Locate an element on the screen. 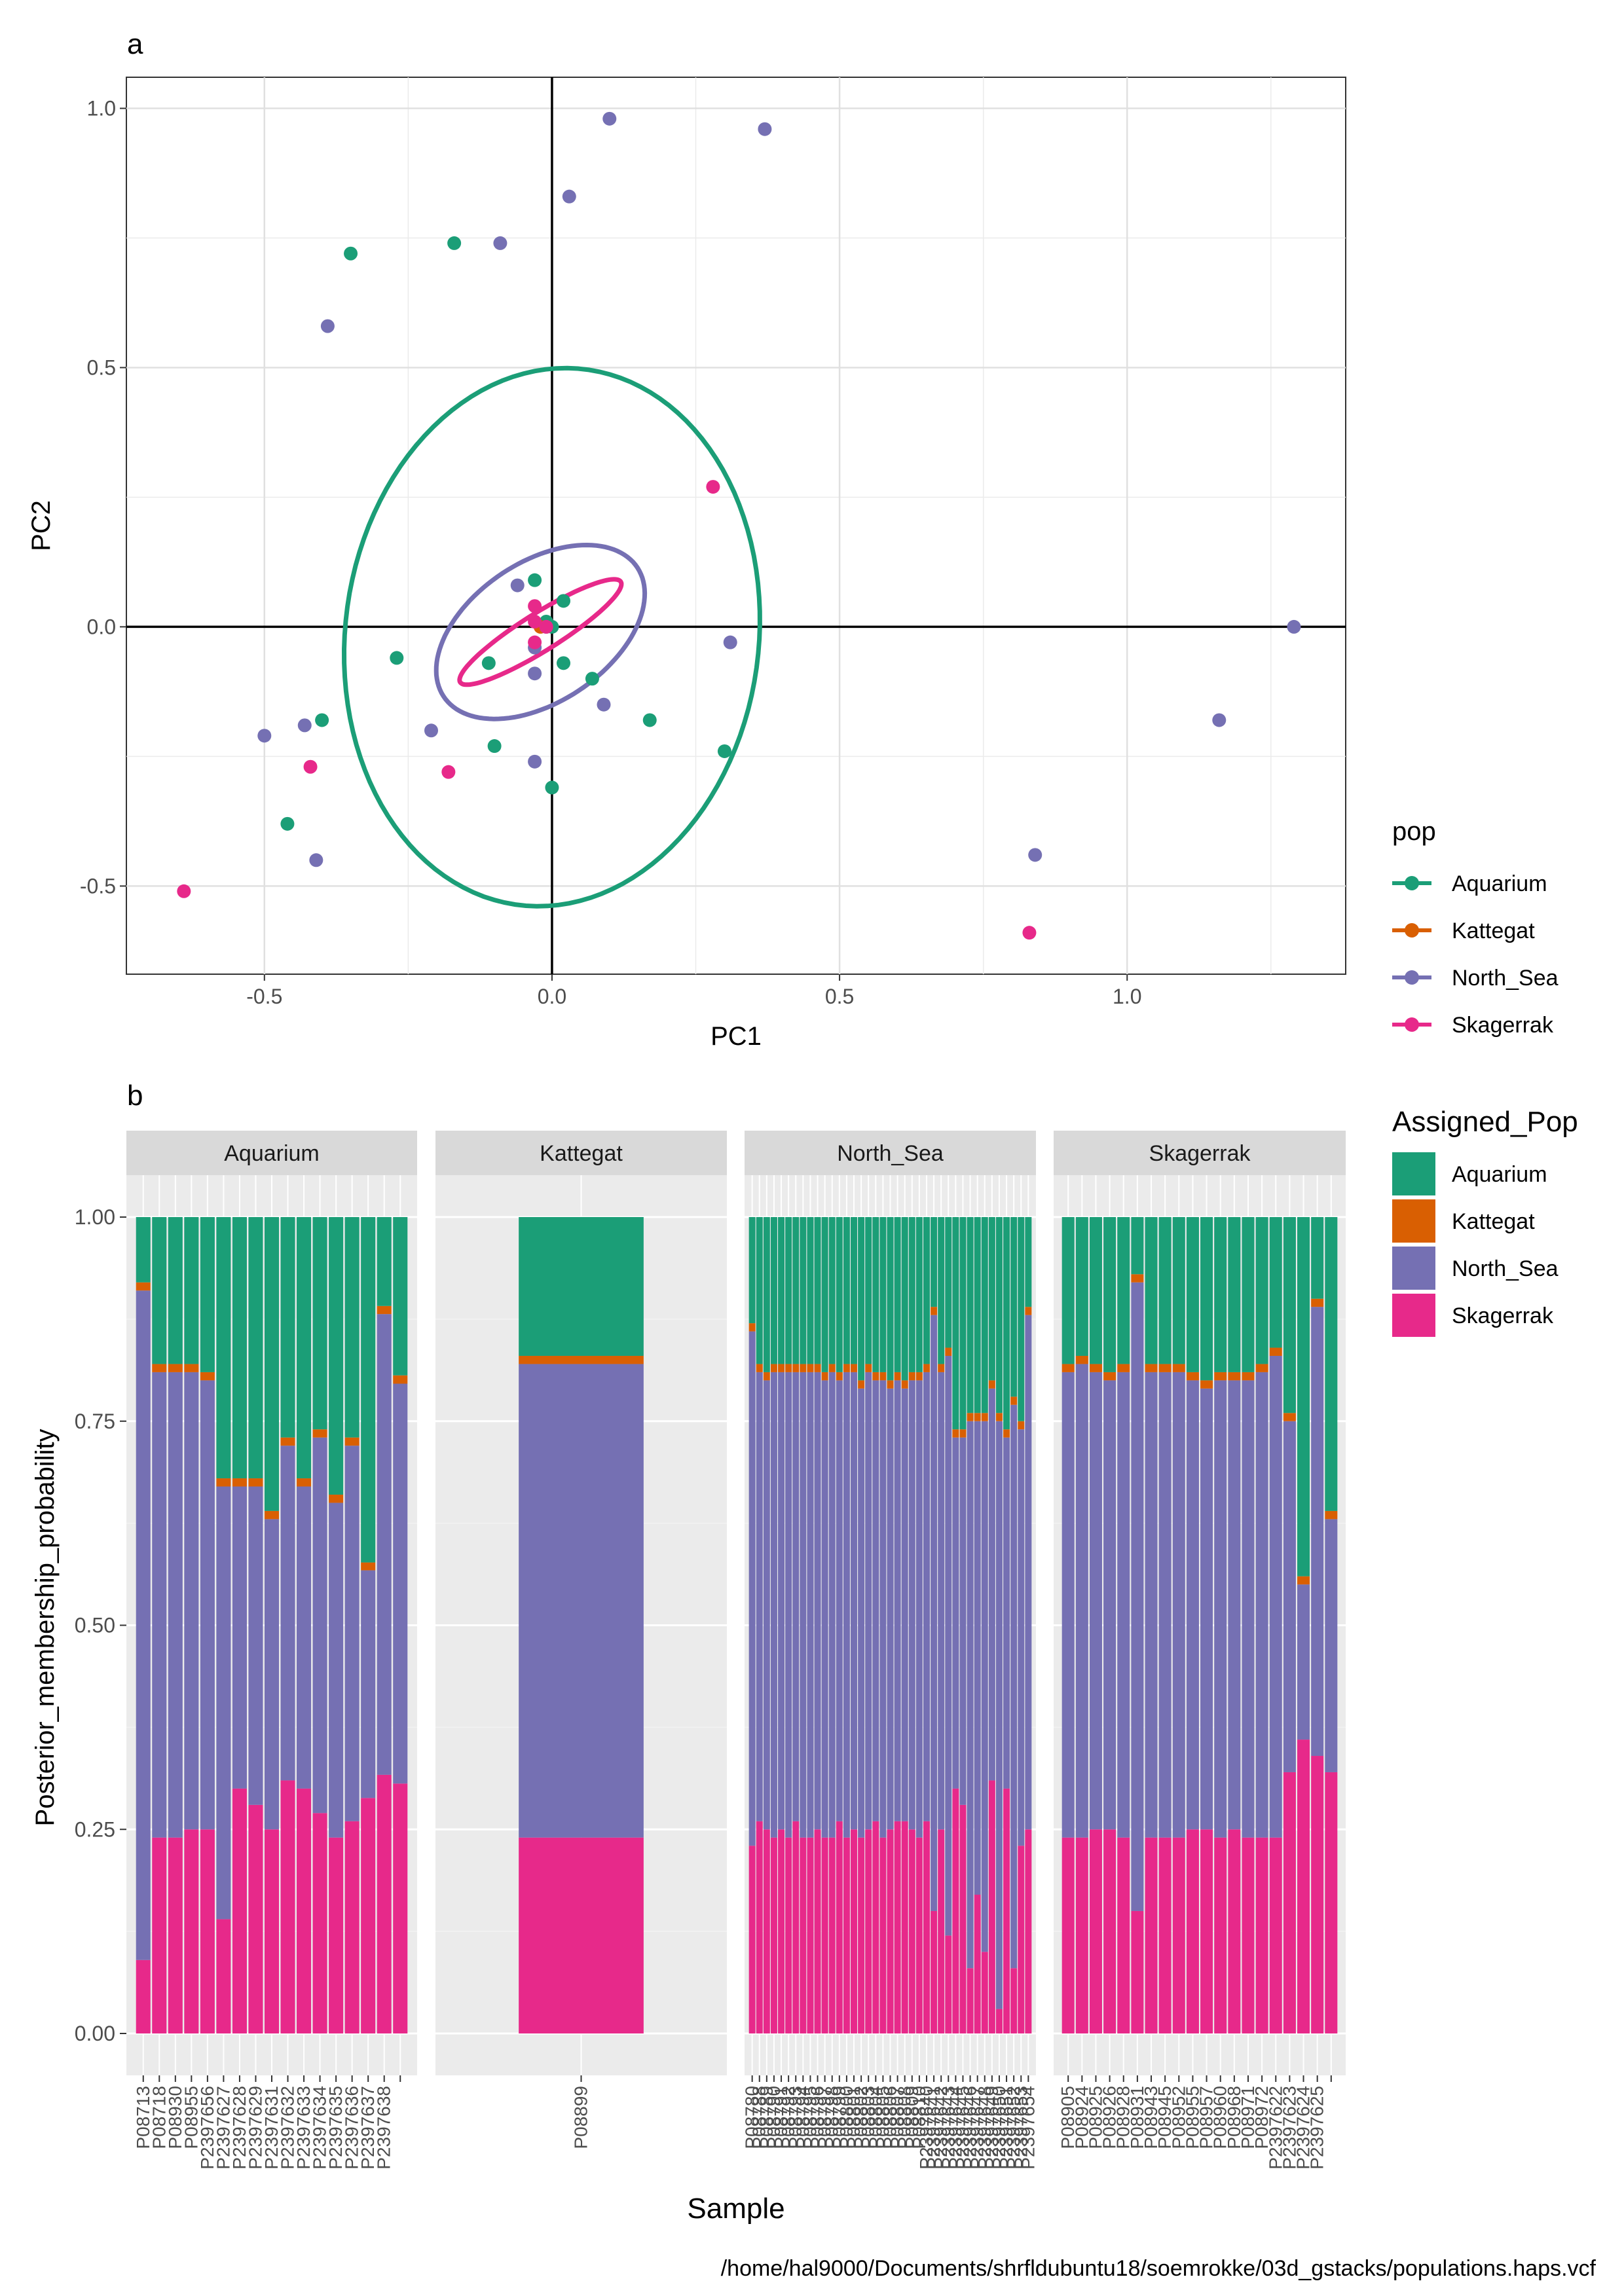 The height and width of the screenshot is (2296, 1624). bar-x-tick-label: P2397631 is located at coordinates (271, 2128).